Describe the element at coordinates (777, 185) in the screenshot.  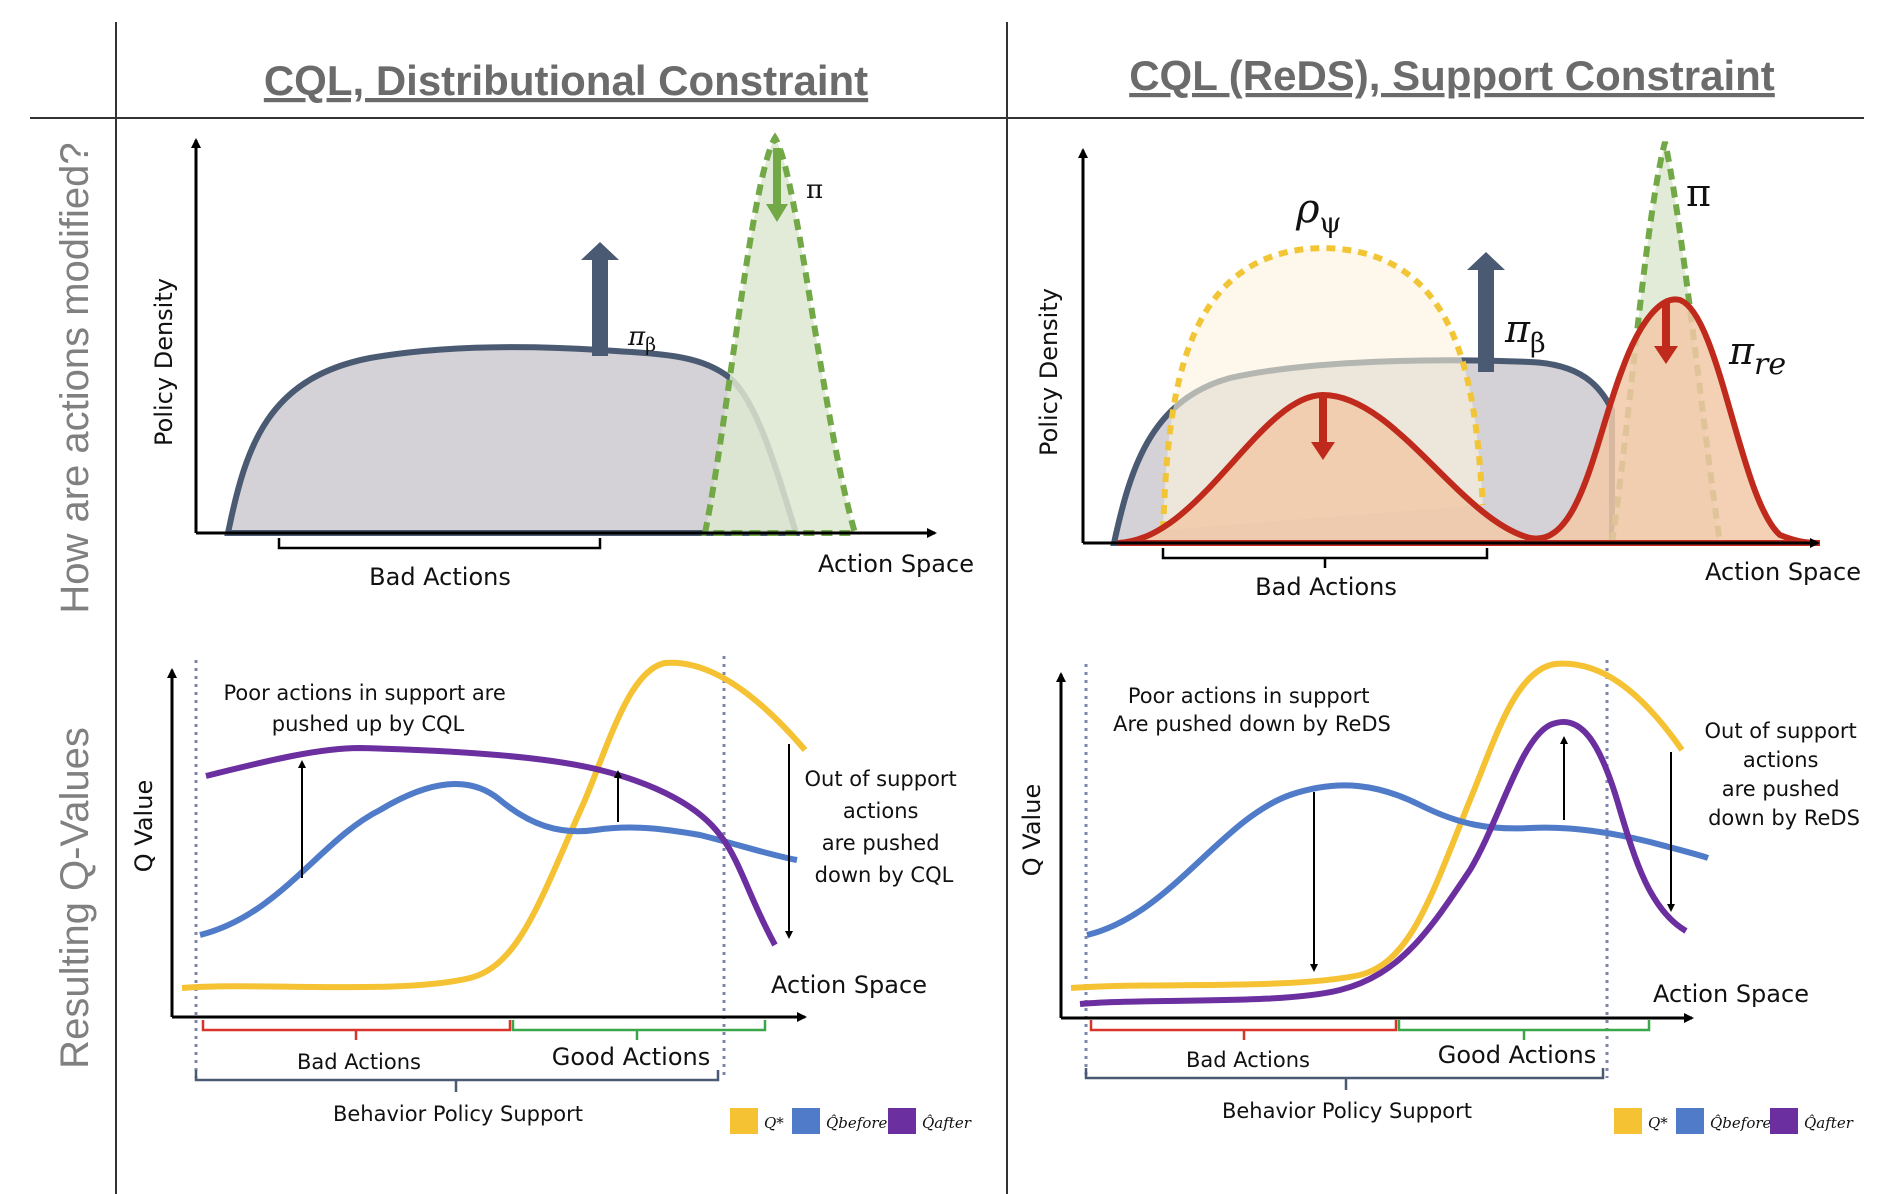
I see `down-arrow-green` at that location.